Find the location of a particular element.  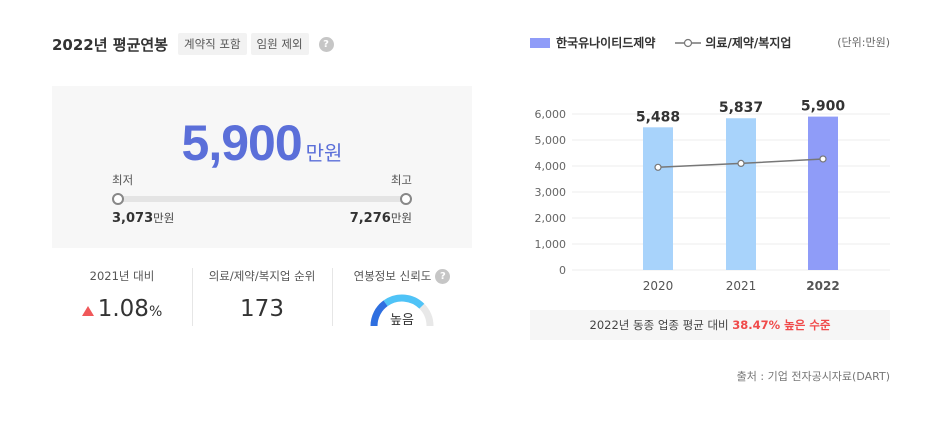

reliability-stat: 연봉정보 신뢰도 ? 높음 is located at coordinates (402, 301).